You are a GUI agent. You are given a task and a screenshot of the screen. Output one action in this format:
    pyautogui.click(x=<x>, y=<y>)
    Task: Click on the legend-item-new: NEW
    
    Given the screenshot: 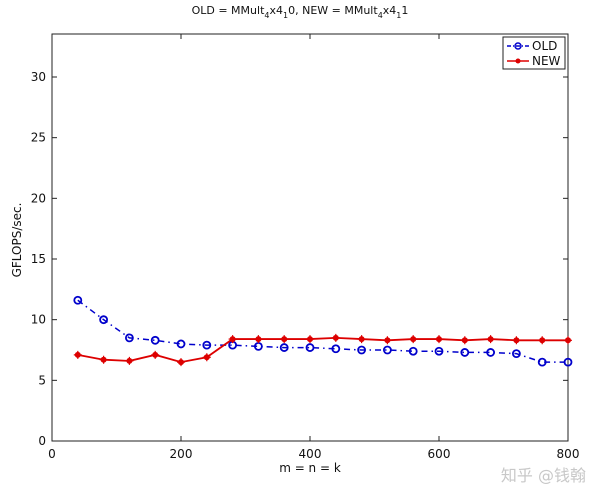 What is the action you would take?
    pyautogui.click(x=534, y=61)
    